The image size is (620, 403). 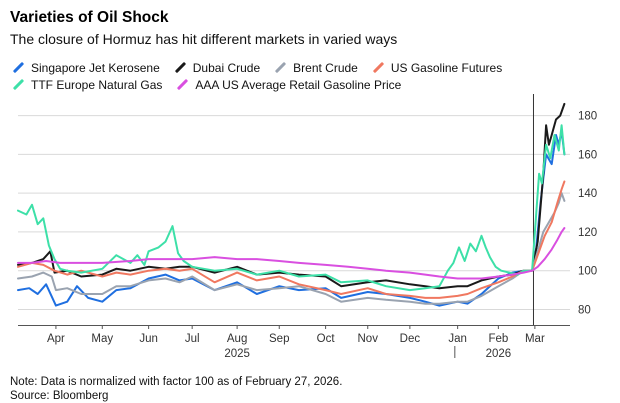 I want to click on legend-label-aaa-retail-gasoline: AAA US Average Retail Gasoline Price, so click(x=298, y=84).